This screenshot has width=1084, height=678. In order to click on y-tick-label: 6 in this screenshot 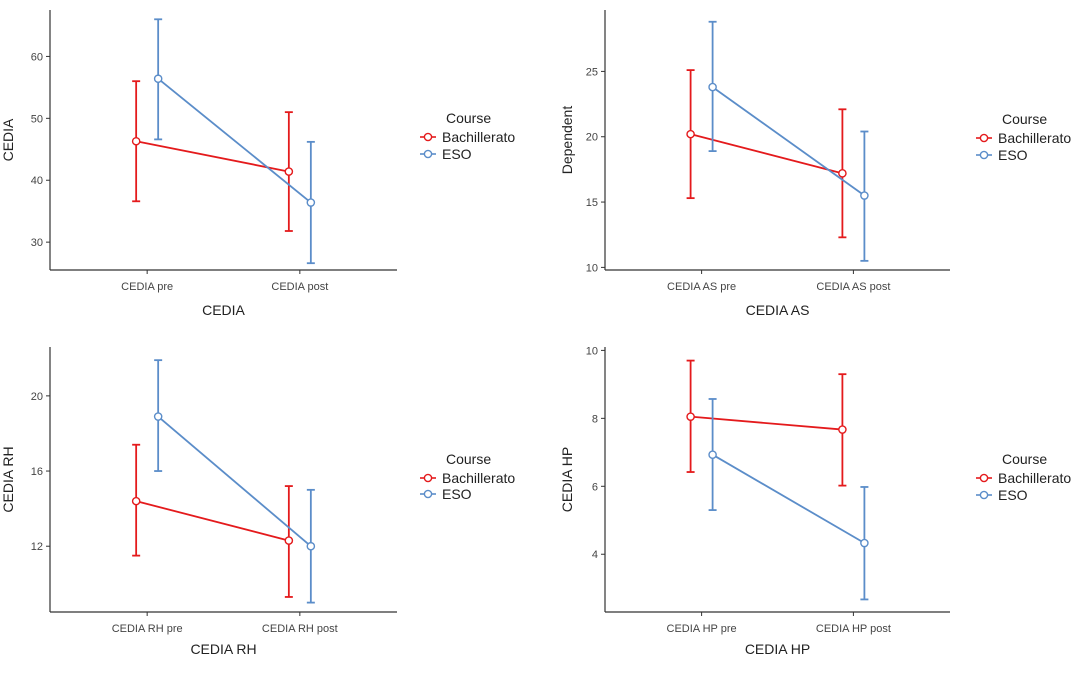, I will do `click(595, 487)`.